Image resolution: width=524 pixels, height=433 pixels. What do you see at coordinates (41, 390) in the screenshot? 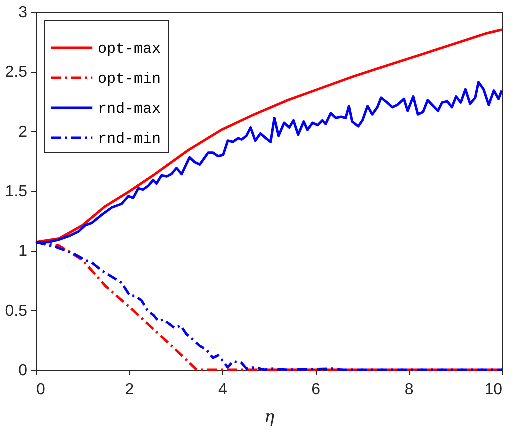
I see `x-tick-label: 0` at bounding box center [41, 390].